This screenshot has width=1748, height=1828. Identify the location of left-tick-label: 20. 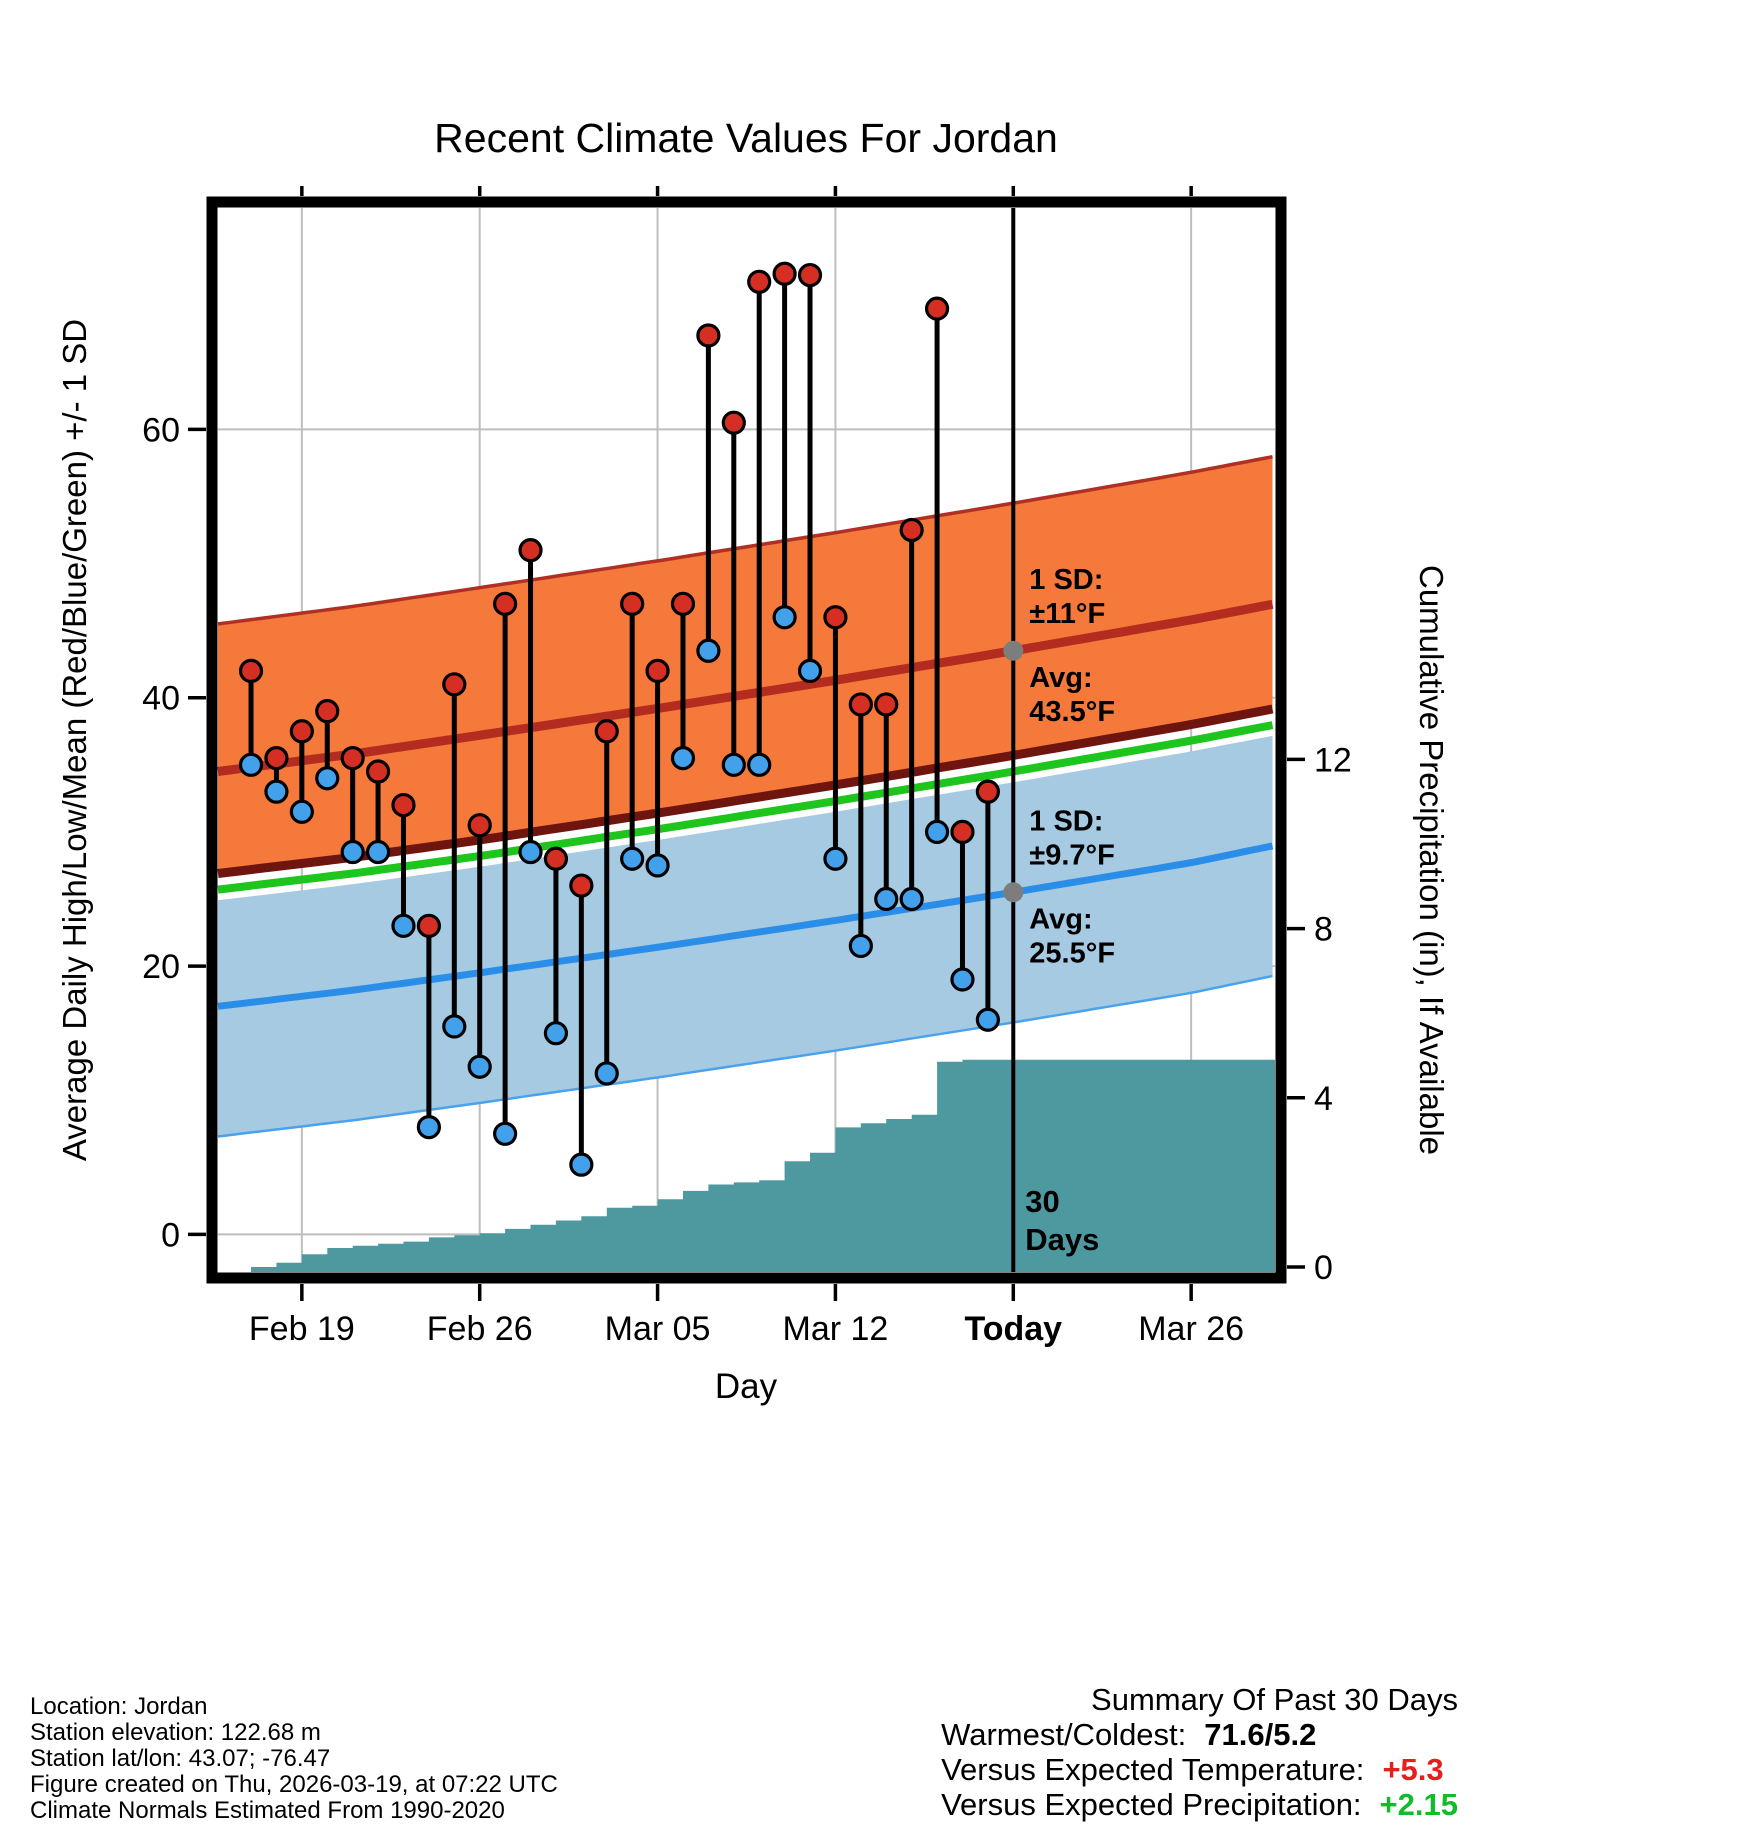
(161, 967).